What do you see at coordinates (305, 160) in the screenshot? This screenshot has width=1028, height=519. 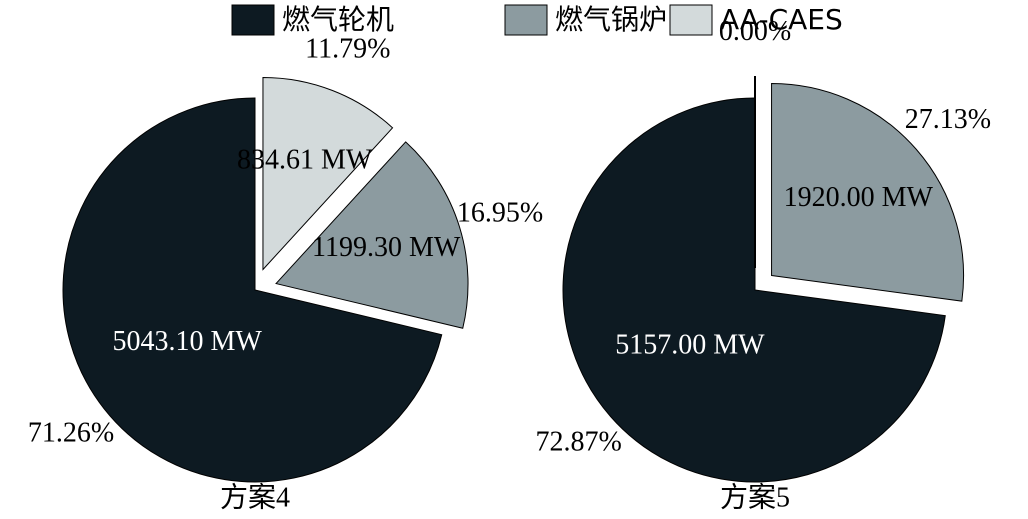 I see `value-label: 834.61 MW` at bounding box center [305, 160].